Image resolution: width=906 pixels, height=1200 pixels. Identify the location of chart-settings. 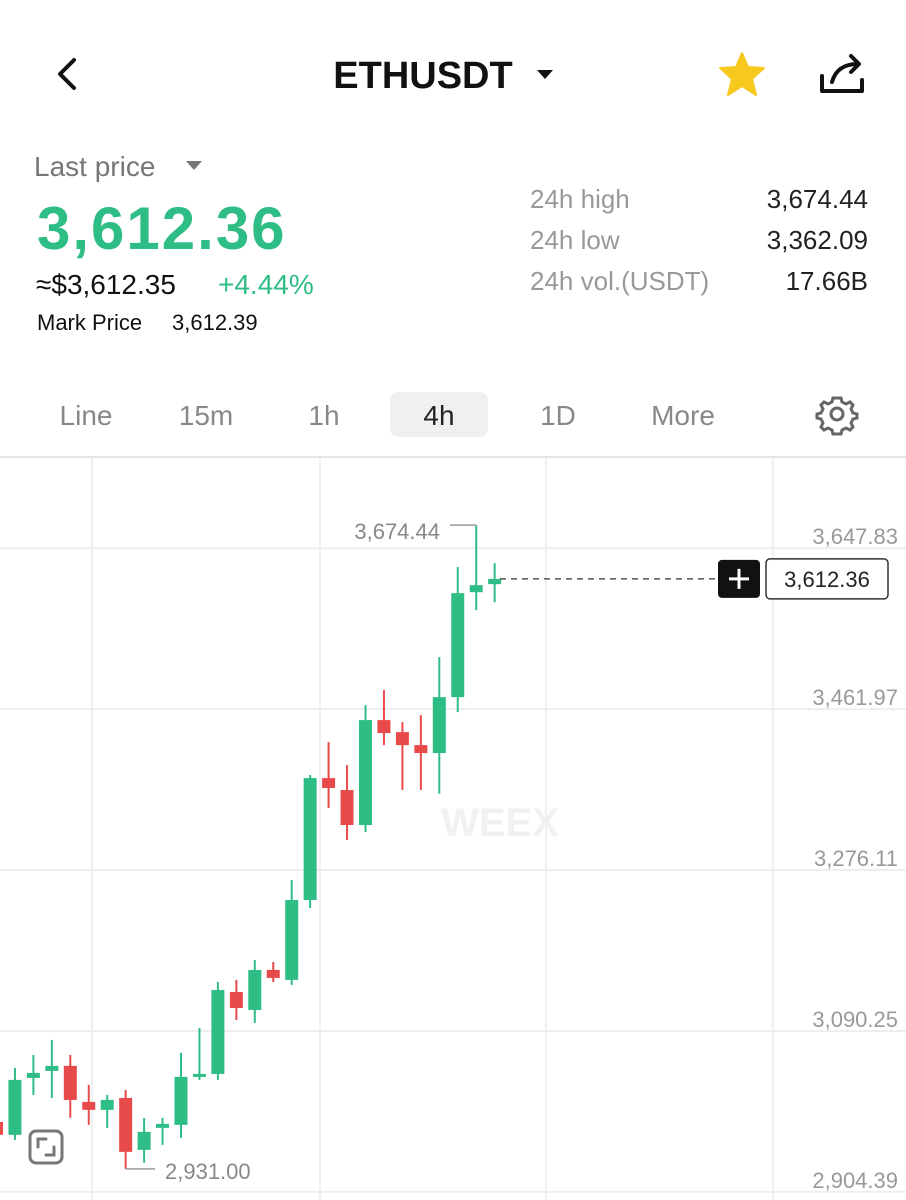
(837, 416).